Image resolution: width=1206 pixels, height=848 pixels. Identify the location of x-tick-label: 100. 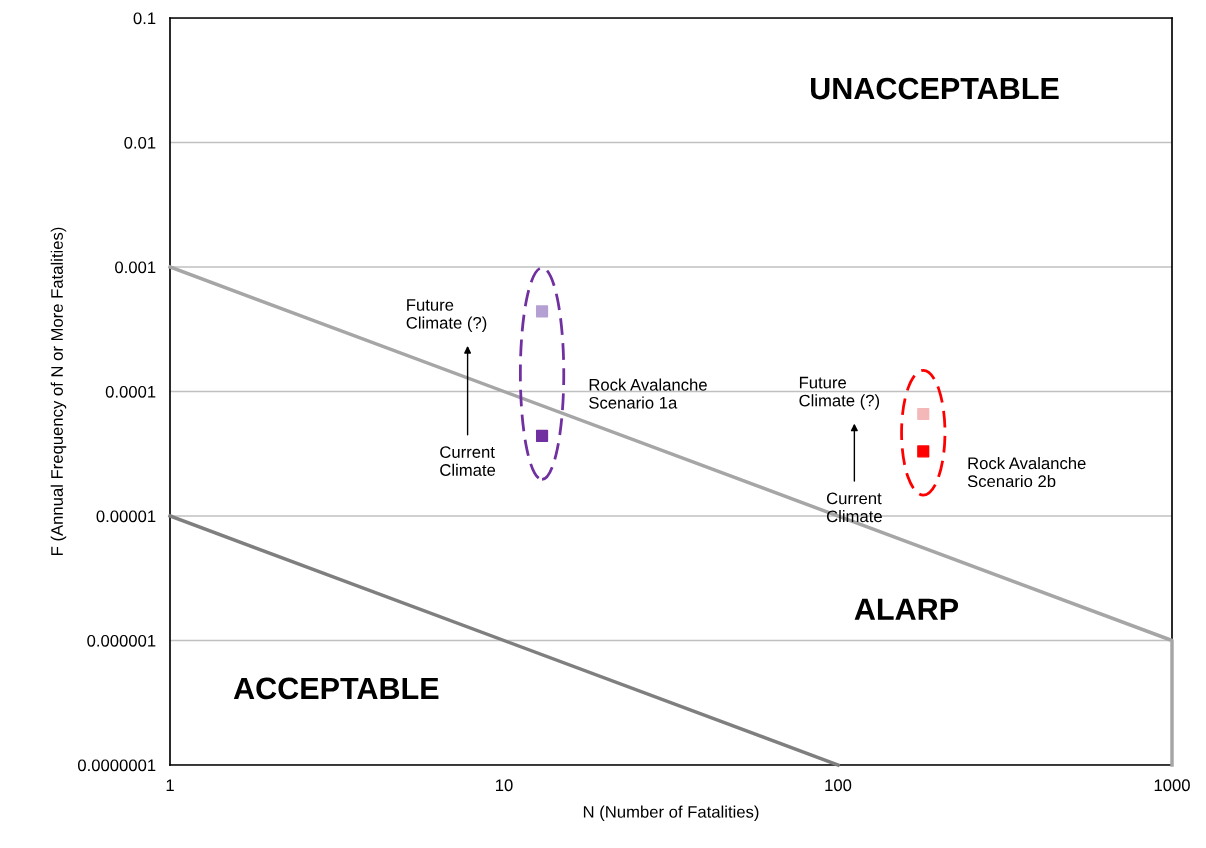
(838, 785).